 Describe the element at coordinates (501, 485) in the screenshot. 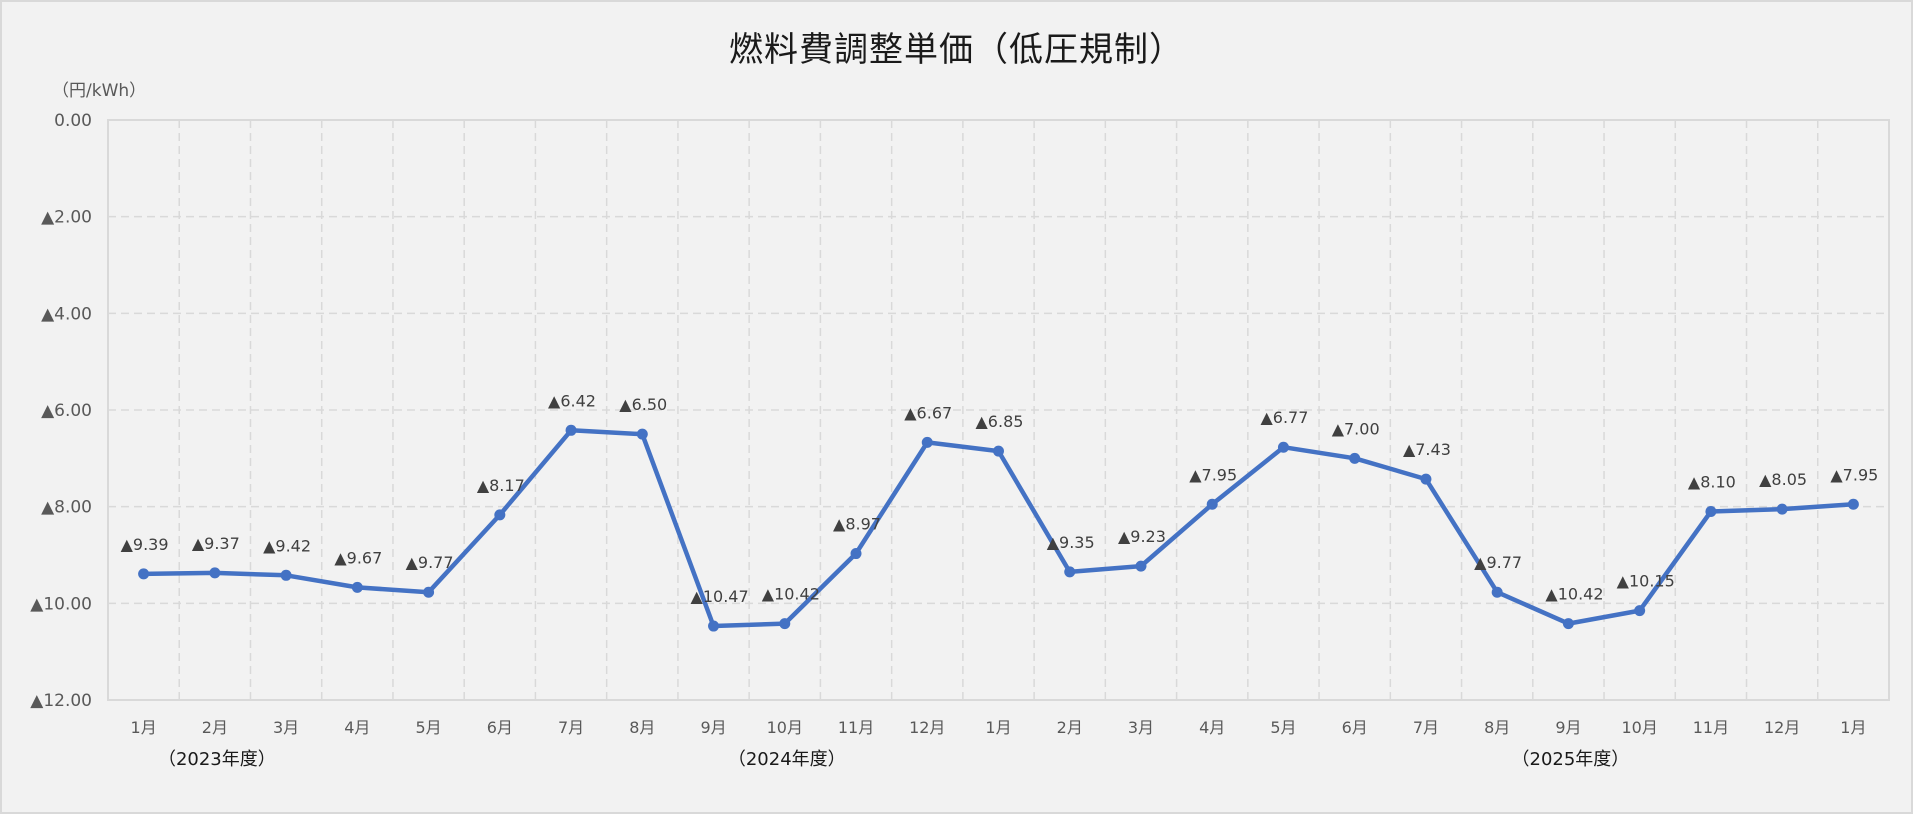

I see `data-label: ▲8.17` at that location.